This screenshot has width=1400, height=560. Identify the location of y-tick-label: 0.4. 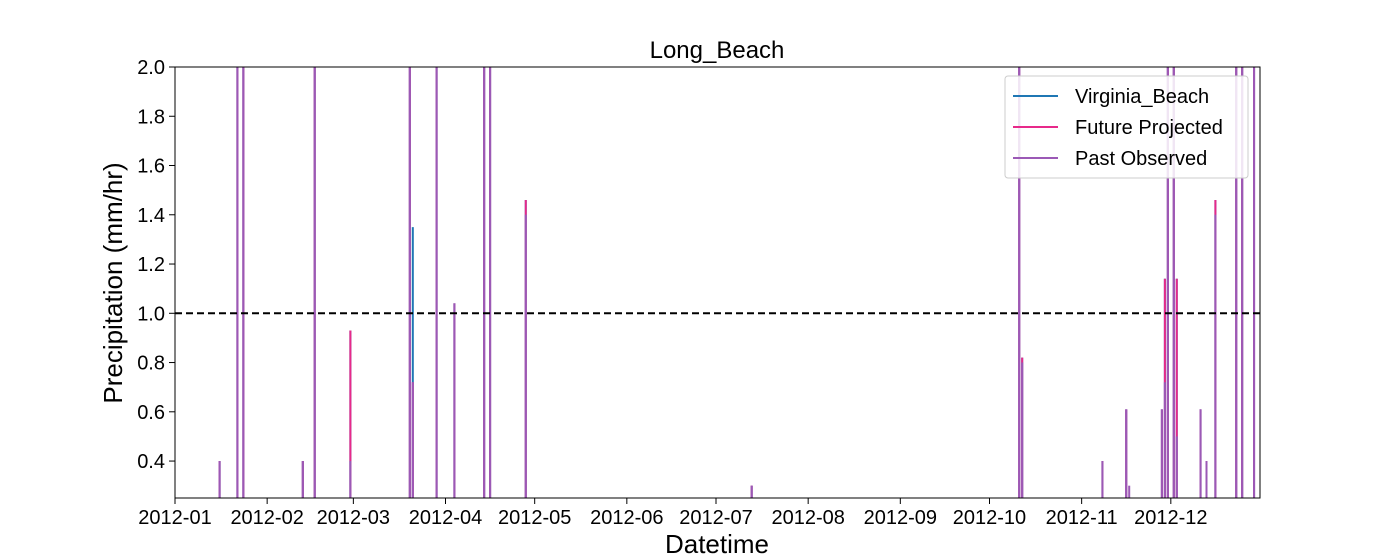
(151, 462).